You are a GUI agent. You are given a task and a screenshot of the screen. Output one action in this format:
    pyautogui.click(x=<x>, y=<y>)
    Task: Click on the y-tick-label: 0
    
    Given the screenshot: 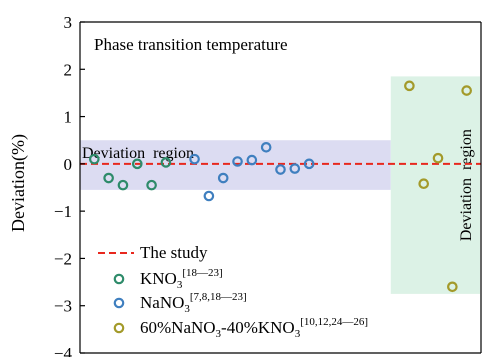 What is the action you would take?
    pyautogui.click(x=68, y=164)
    